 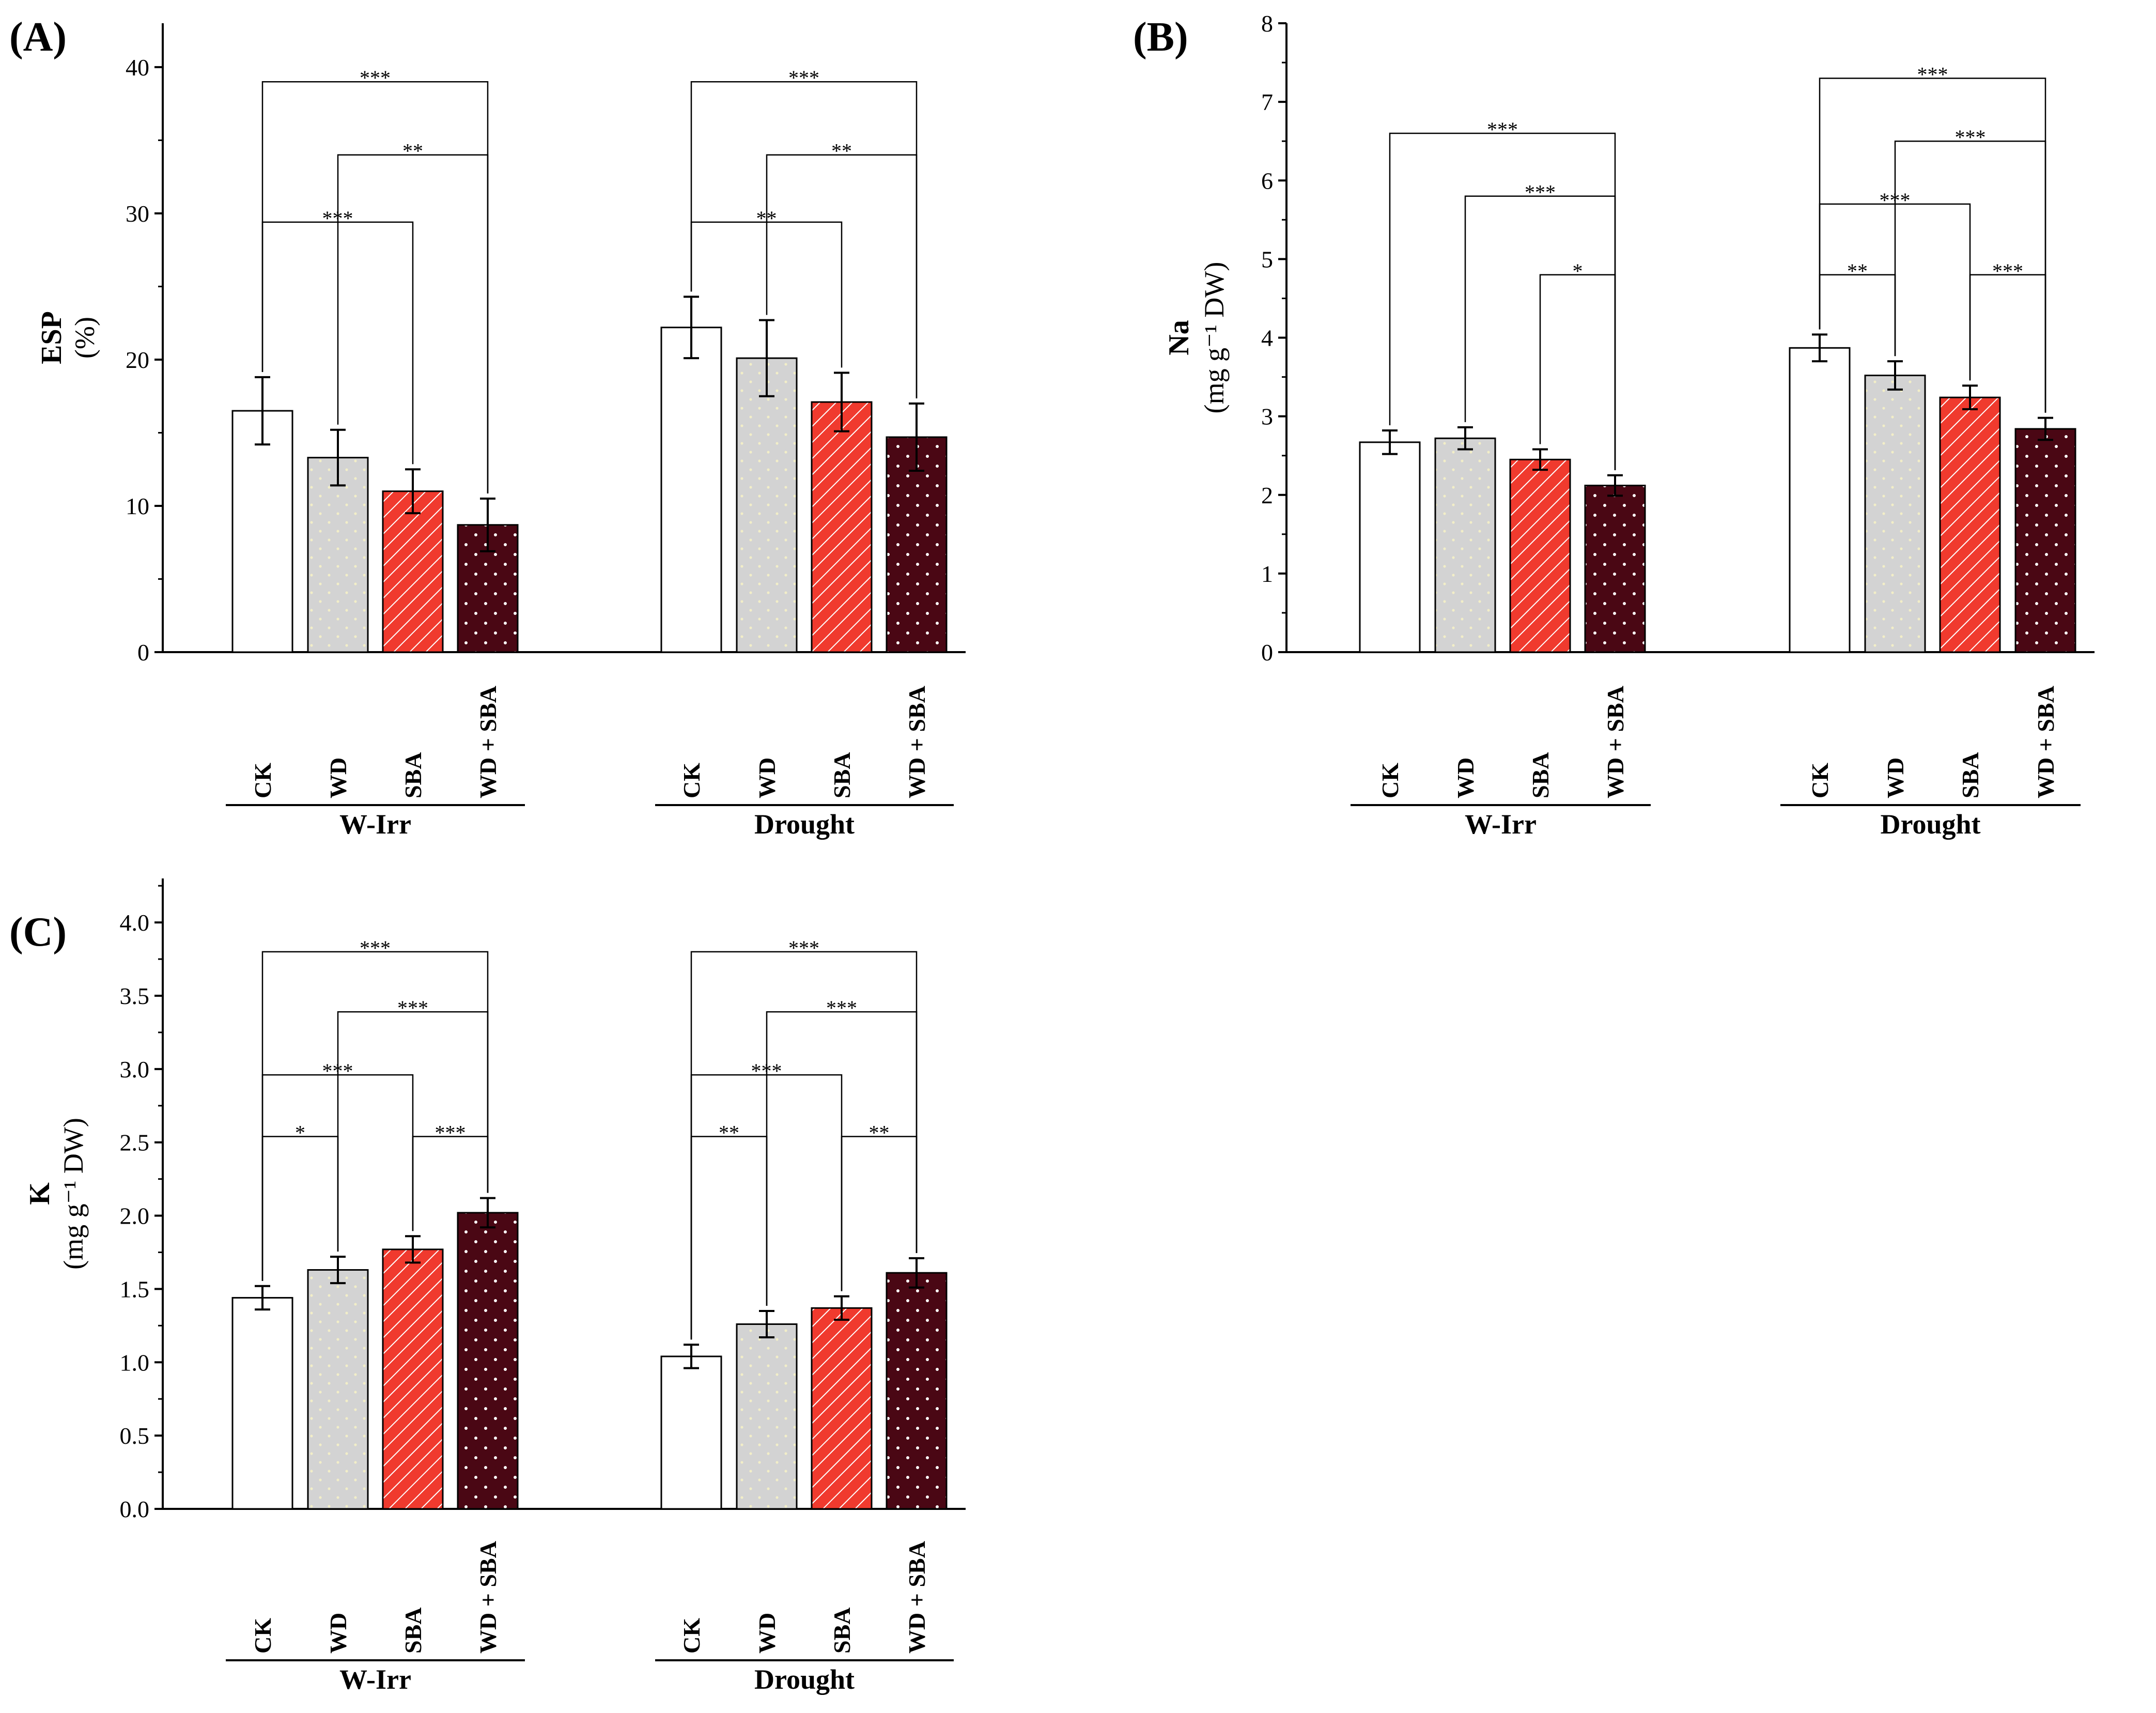 I want to click on y-tick-label: 4, so click(x=1267, y=338).